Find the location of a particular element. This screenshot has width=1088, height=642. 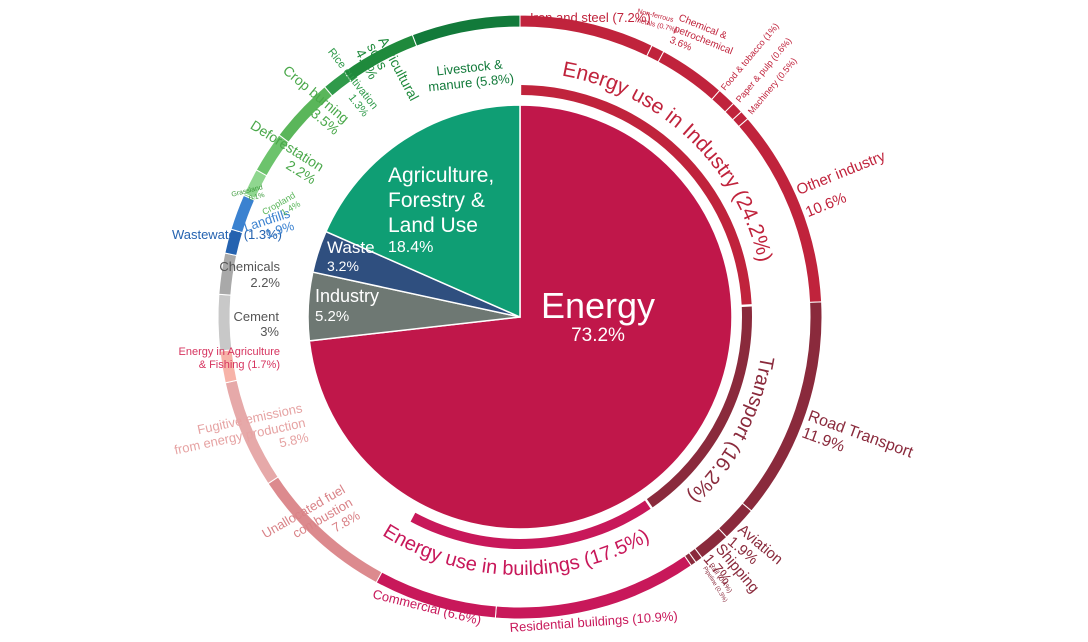

outer-label-wastewater: Wastewater (1.3%) is located at coordinates (227, 234).